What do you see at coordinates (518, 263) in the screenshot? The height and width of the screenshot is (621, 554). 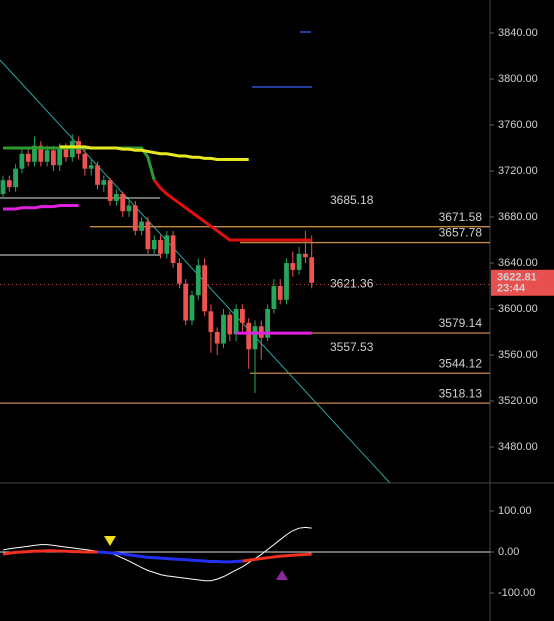 I see `y-tick-label: 3640.00` at bounding box center [518, 263].